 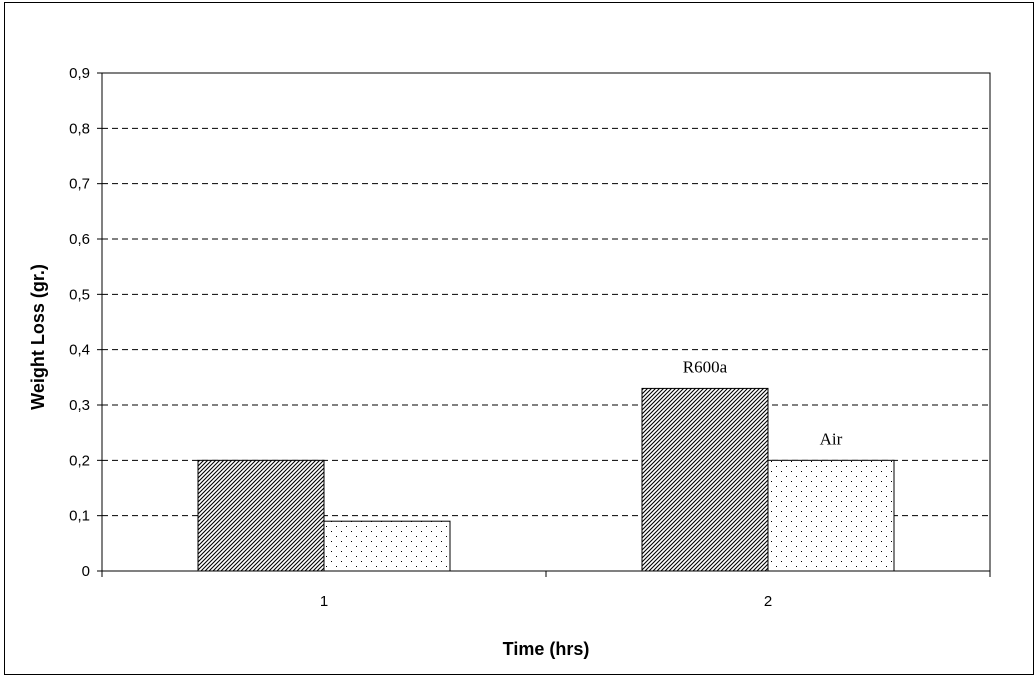 I want to click on y-tick-label: 0,6, so click(x=79, y=239).